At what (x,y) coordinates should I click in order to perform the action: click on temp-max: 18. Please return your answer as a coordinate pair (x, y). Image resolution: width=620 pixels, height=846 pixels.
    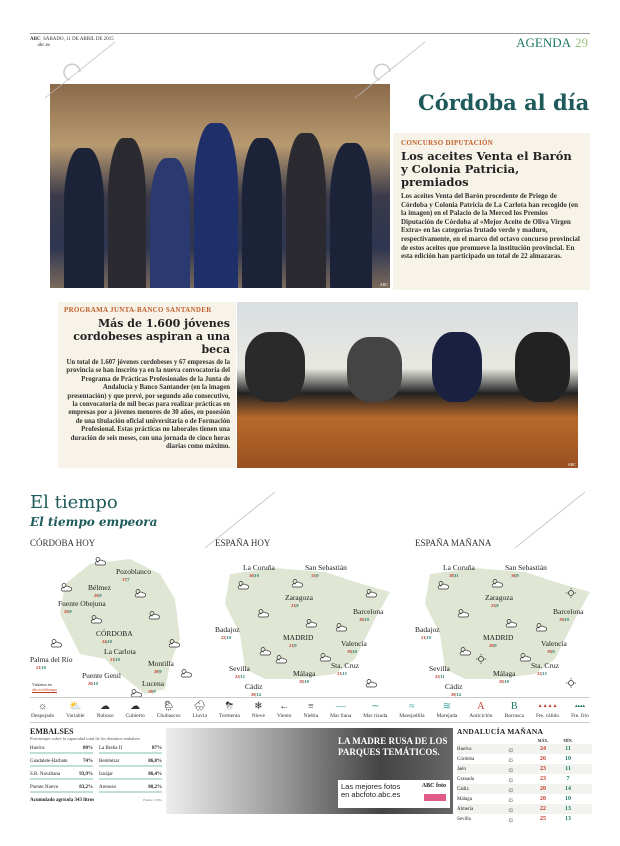
    Looking at the image, I should click on (361, 619).